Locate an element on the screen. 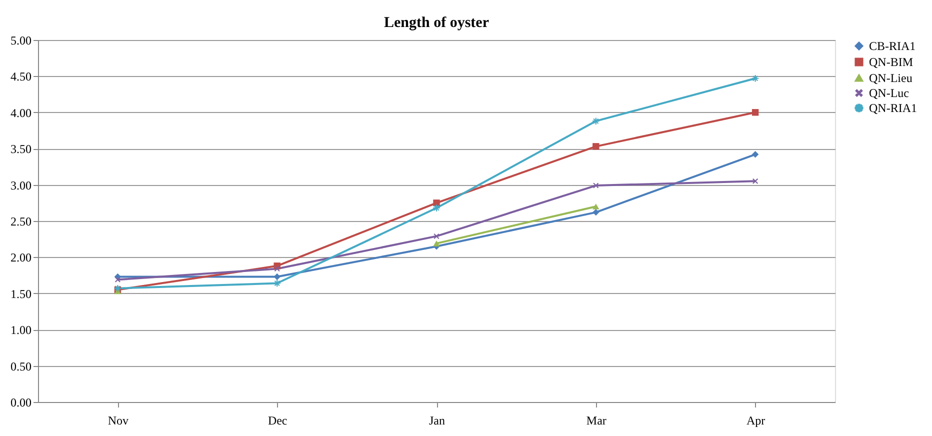 The height and width of the screenshot is (436, 932). y-tick-label: 5.00 is located at coordinates (21, 41).